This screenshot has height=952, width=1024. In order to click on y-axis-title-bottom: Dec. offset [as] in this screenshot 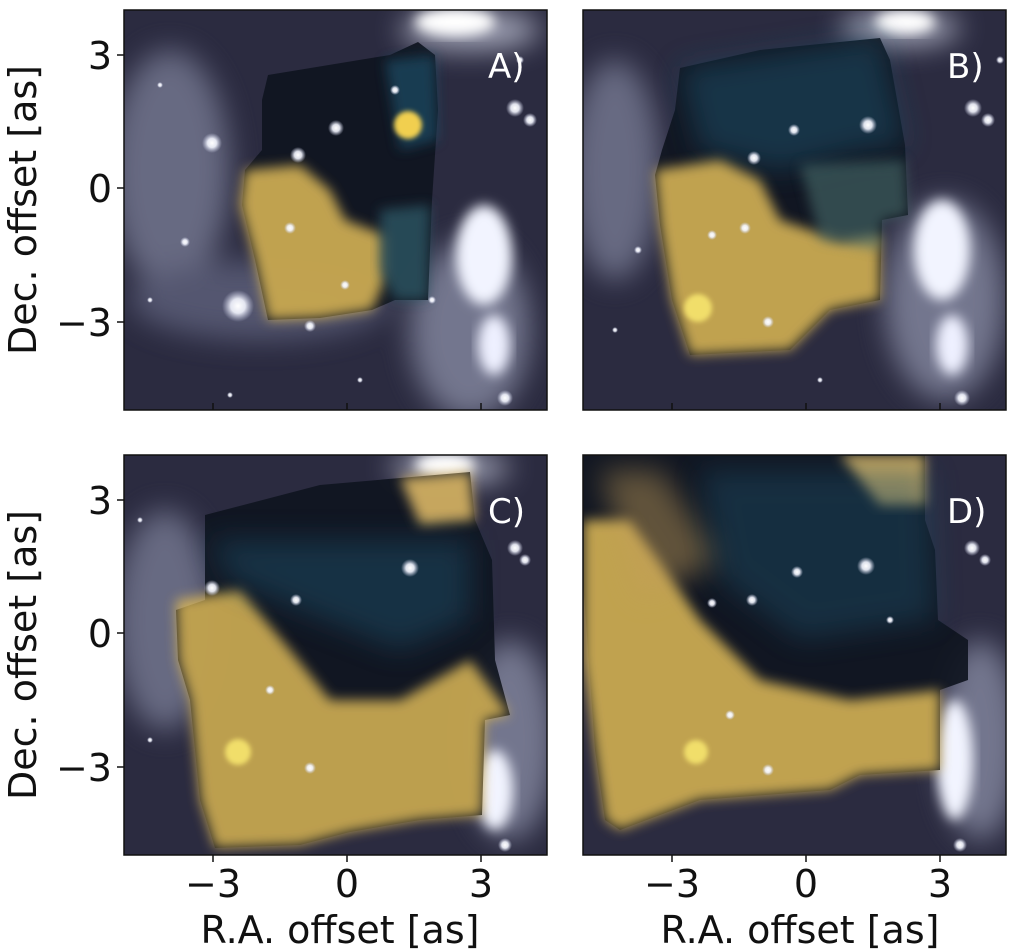, I will do `click(23, 655)`.